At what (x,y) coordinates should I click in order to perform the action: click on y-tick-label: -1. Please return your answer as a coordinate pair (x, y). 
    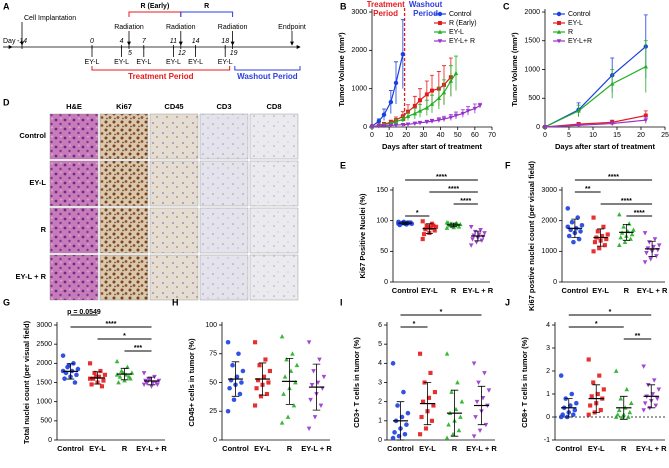
    Looking at the image, I should click on (547, 440).